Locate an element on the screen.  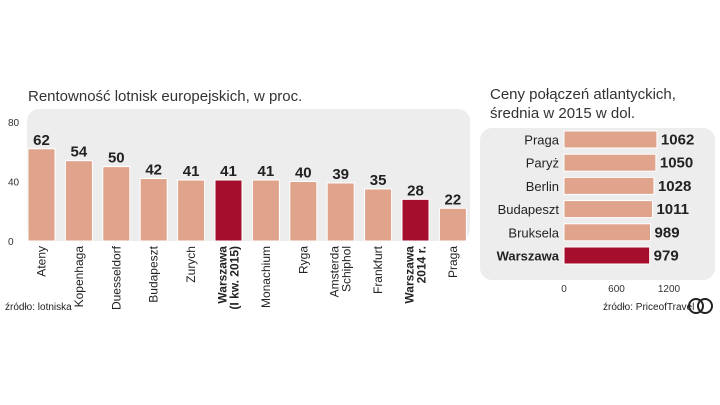
left-category-line: Praga is located at coordinates (453, 262).